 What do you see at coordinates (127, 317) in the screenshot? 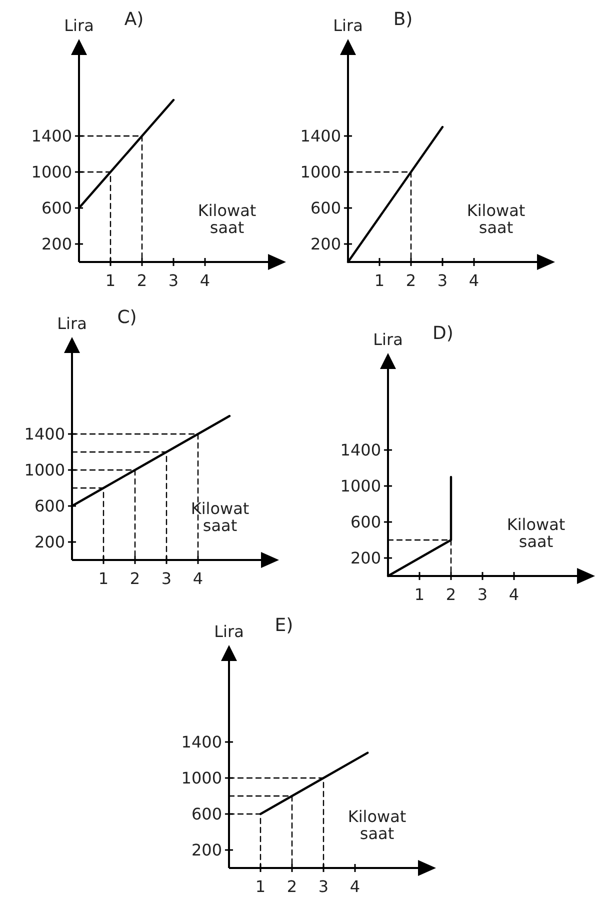
I see `chart-title: C)` at bounding box center [127, 317].